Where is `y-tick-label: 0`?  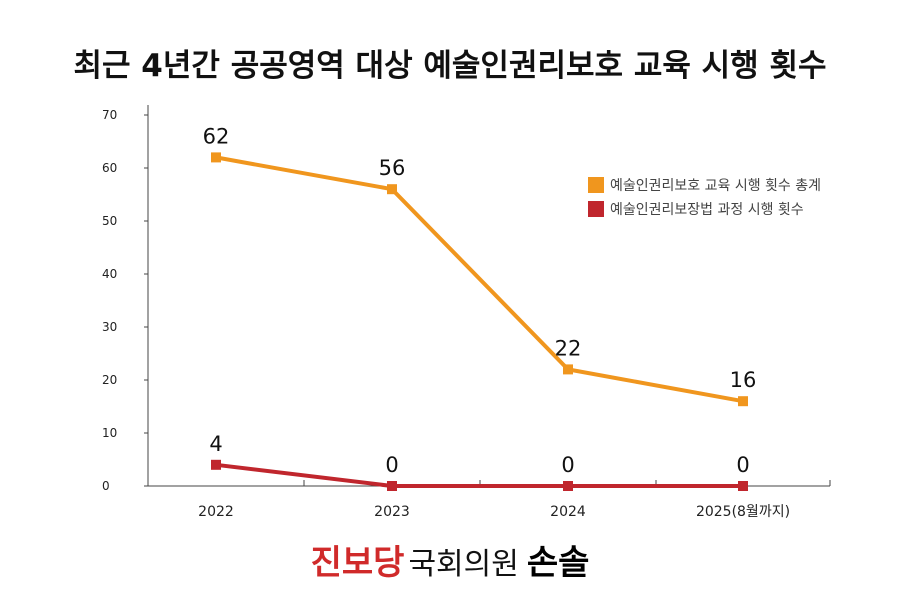
y-tick-label: 0 is located at coordinates (106, 486).